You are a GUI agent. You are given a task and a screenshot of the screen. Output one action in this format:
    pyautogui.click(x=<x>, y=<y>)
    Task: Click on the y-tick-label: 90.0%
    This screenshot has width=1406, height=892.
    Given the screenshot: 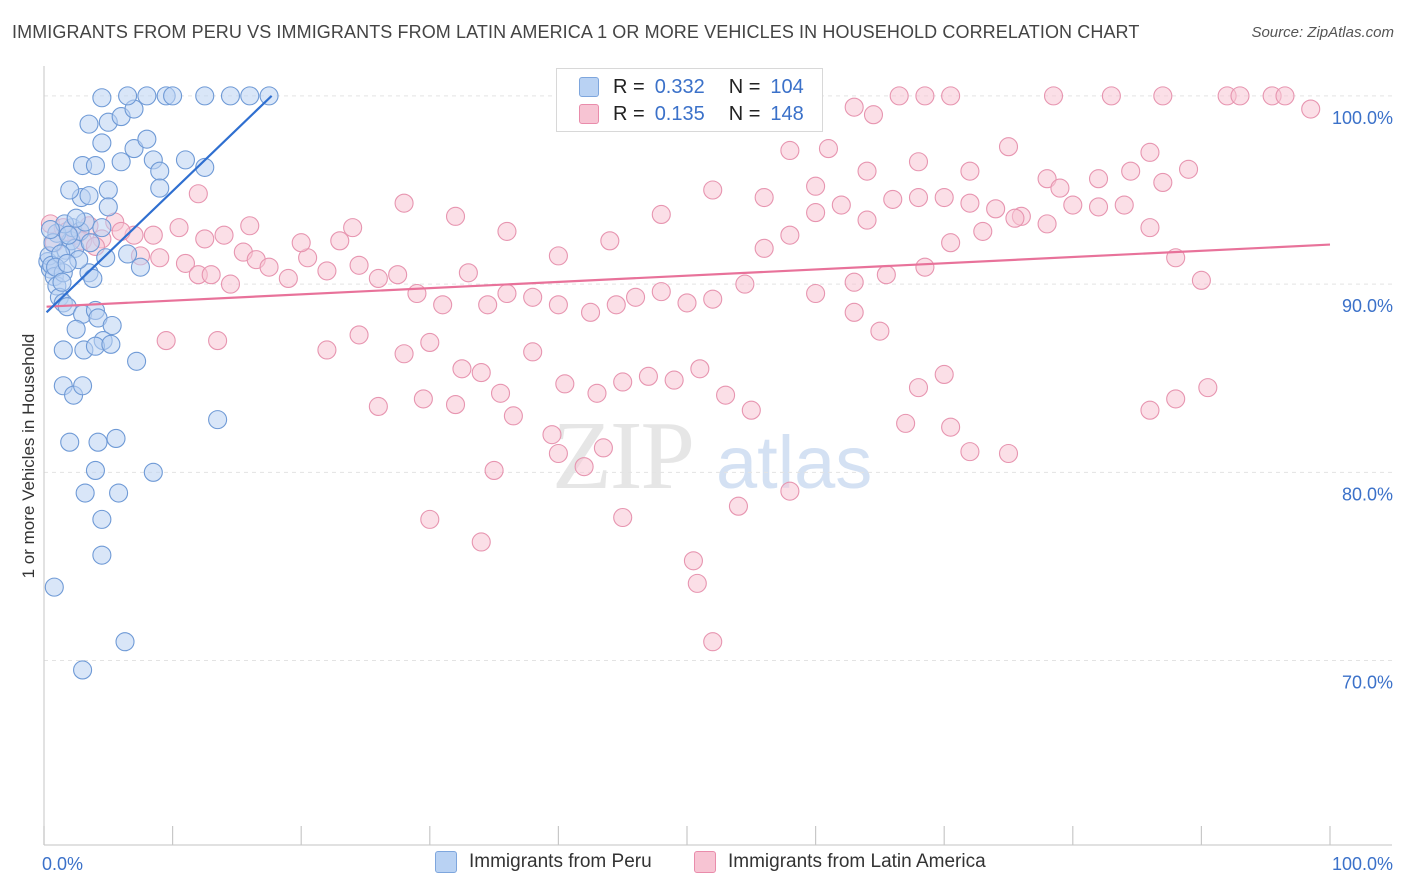 What is the action you would take?
    pyautogui.click(x=1367, y=306)
    